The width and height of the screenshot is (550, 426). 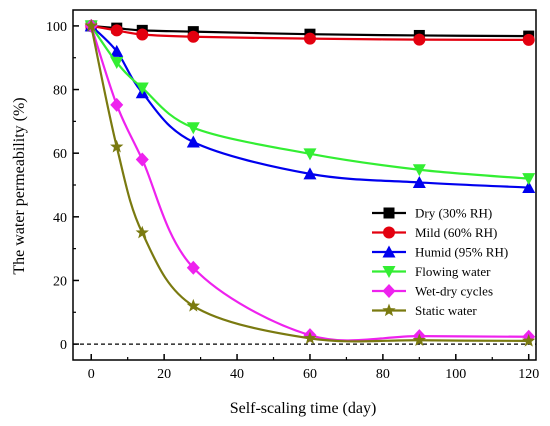 What do you see at coordinates (446, 310) in the screenshot?
I see `legend-label: Static water` at bounding box center [446, 310].